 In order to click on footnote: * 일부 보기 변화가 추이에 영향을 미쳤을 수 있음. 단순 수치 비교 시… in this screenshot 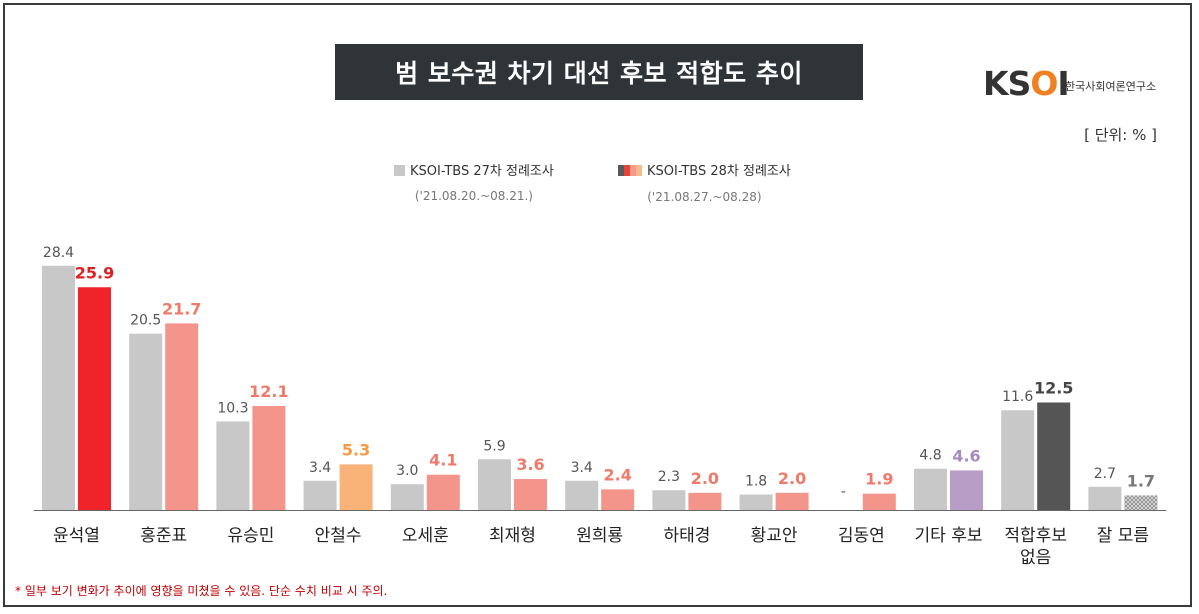, I will do `click(201, 591)`.